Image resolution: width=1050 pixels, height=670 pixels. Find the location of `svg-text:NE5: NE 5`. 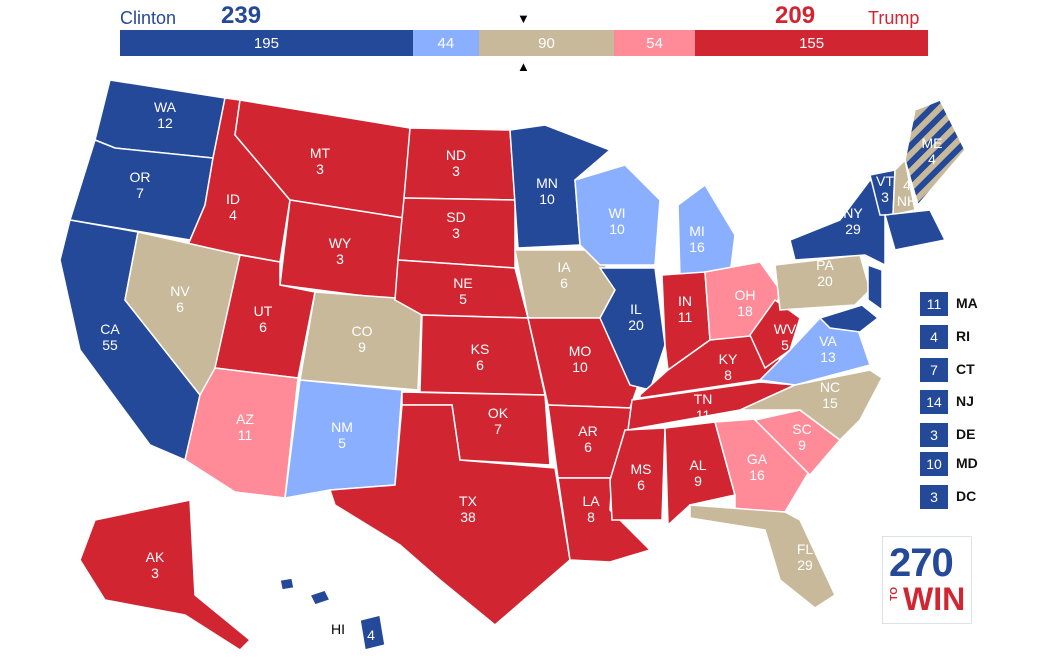

svg-text:NE5: NE 5 is located at coordinates (462, 291).